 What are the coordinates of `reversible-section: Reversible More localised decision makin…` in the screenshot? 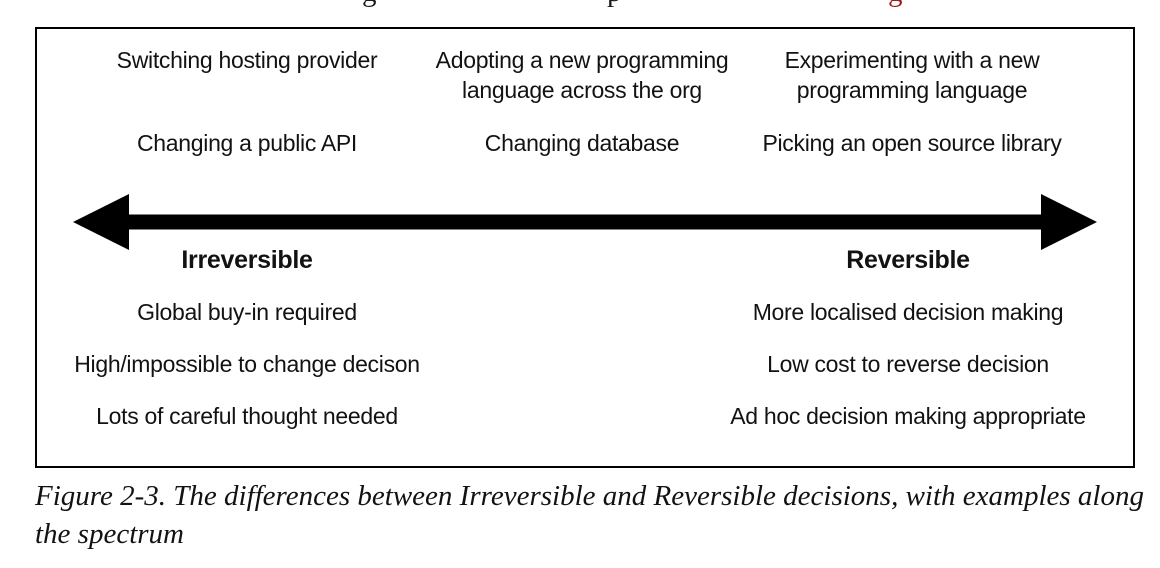 It's located at (908, 338).